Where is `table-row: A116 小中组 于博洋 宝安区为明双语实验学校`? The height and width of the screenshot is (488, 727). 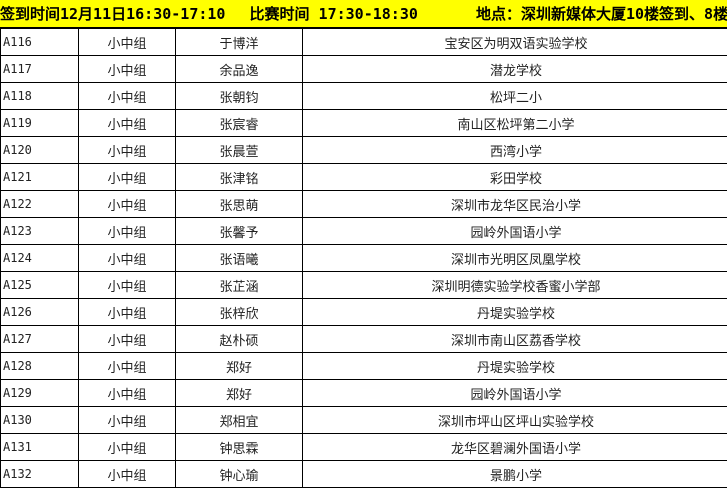
table-row: A116 小中组 于博洋 宝安区为明双语实验学校 is located at coordinates (363, 42).